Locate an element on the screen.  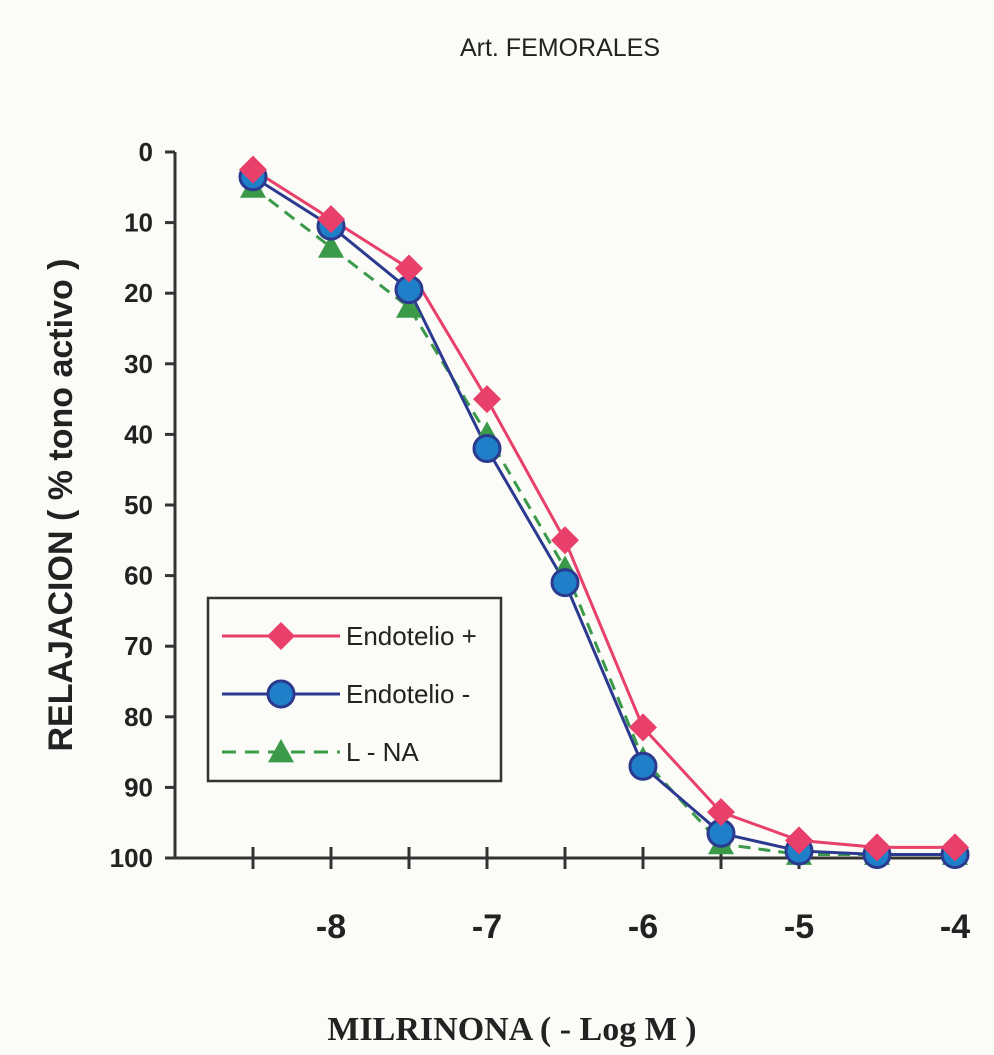
legend-label: L - NA is located at coordinates (382, 752).